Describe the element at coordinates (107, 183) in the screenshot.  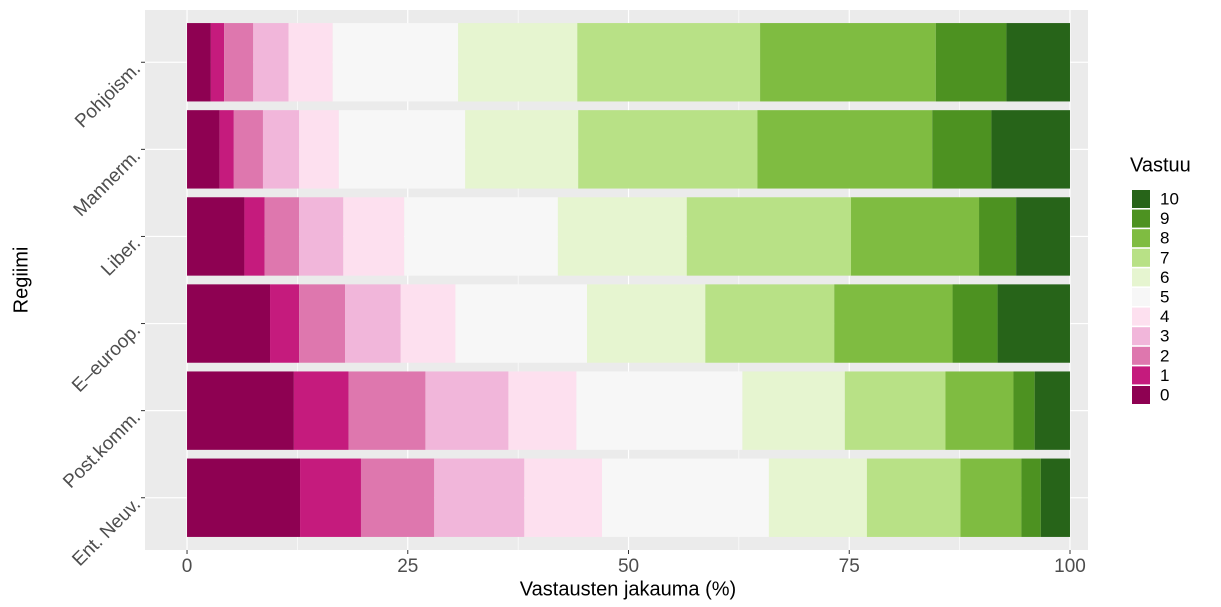
I see `y-tick-label: Mannerm.` at that location.